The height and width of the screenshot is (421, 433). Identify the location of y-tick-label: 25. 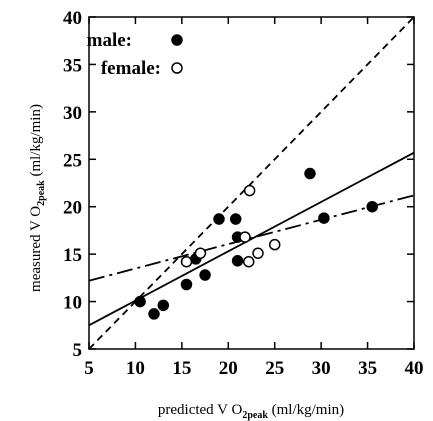
(72, 160).